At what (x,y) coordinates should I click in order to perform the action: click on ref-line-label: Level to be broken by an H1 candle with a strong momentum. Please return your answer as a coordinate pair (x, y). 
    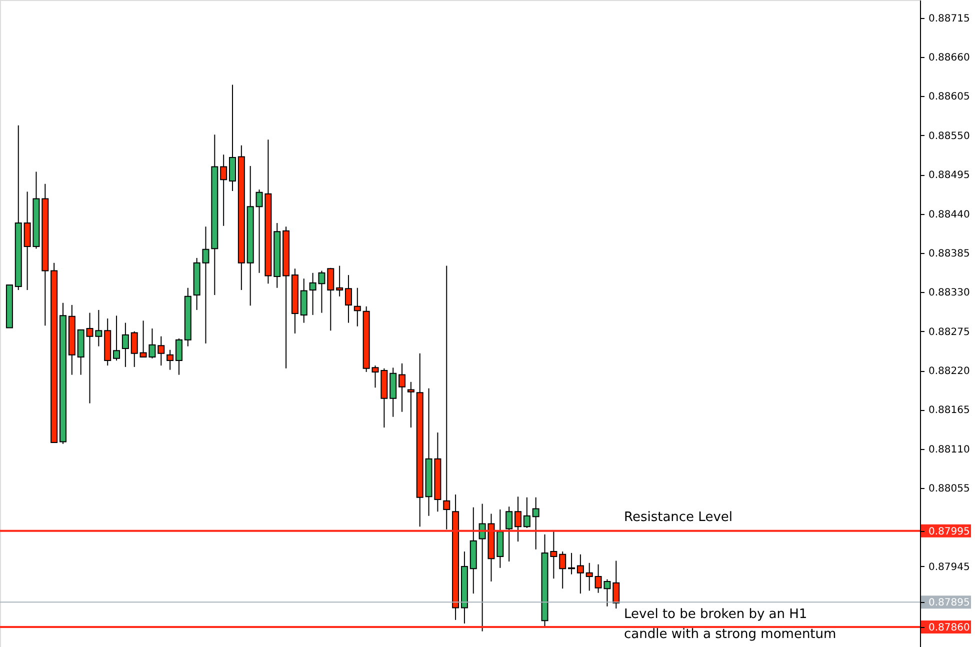
    Looking at the image, I should click on (730, 624).